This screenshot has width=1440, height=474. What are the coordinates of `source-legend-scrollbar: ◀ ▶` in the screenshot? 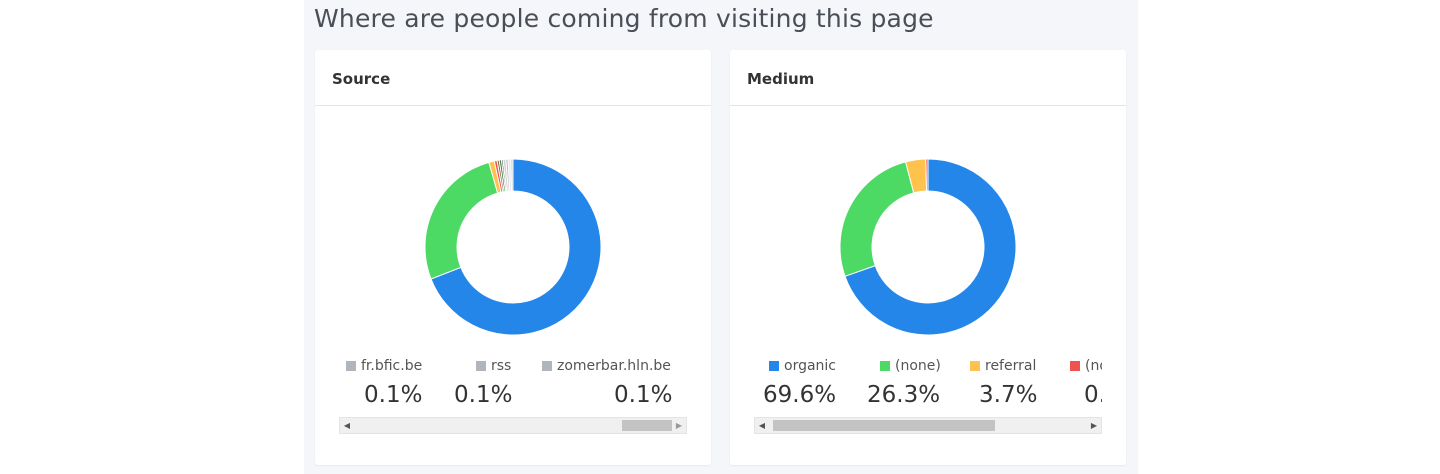 It's located at (513, 425).